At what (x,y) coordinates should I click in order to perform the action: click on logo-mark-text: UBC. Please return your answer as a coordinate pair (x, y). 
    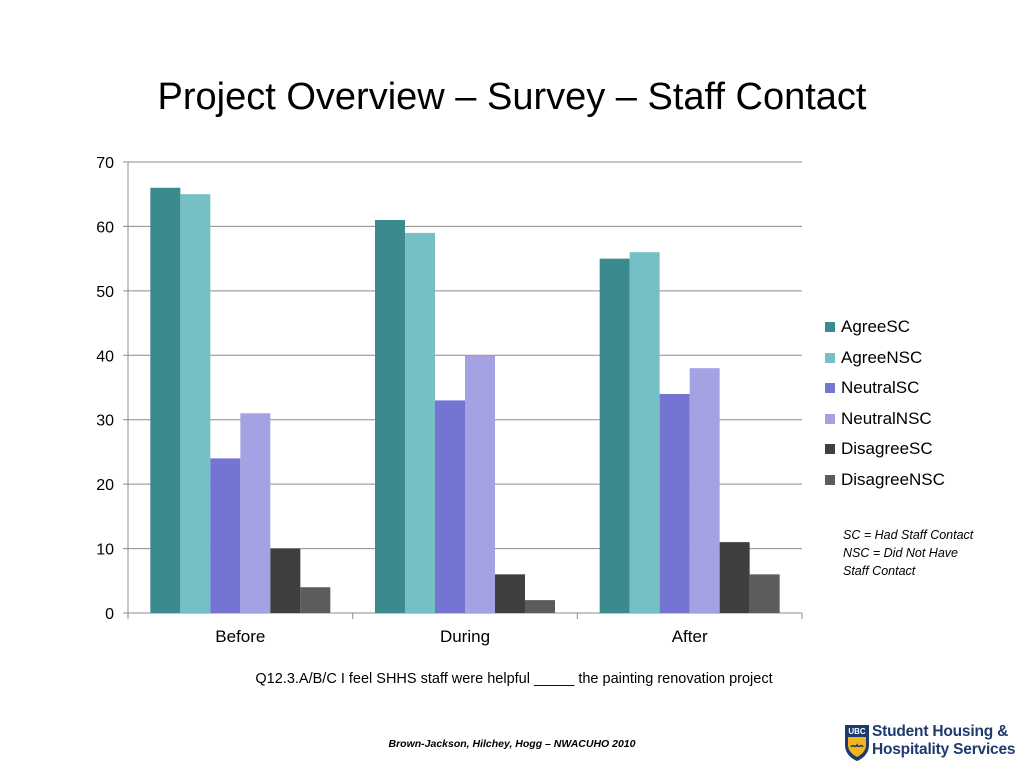
    Looking at the image, I should click on (857, 731).